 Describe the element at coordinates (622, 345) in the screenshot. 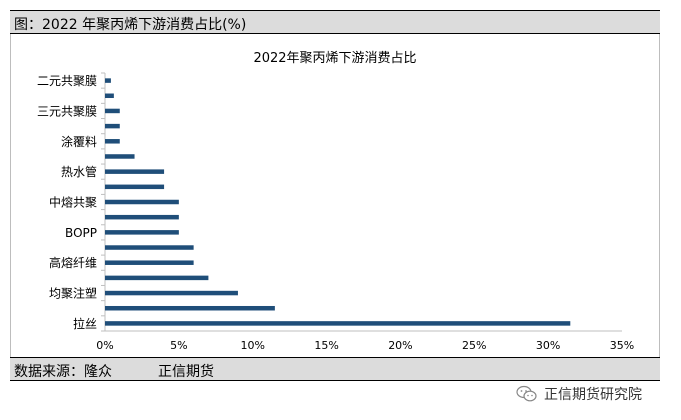

I see `x-tick-label: 35%` at that location.